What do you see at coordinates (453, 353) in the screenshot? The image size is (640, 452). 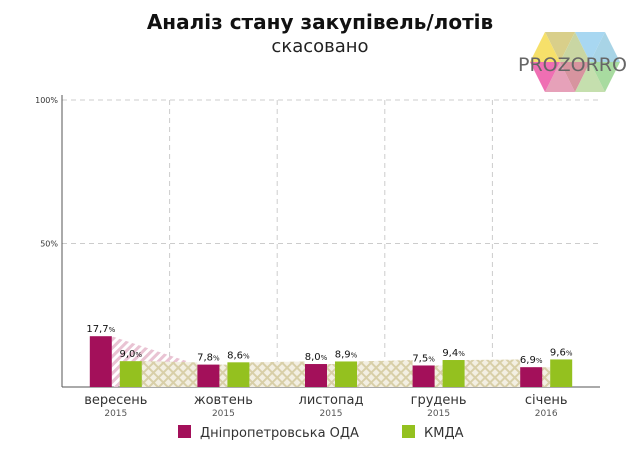 I see `data-label: 9,4%` at bounding box center [453, 353].